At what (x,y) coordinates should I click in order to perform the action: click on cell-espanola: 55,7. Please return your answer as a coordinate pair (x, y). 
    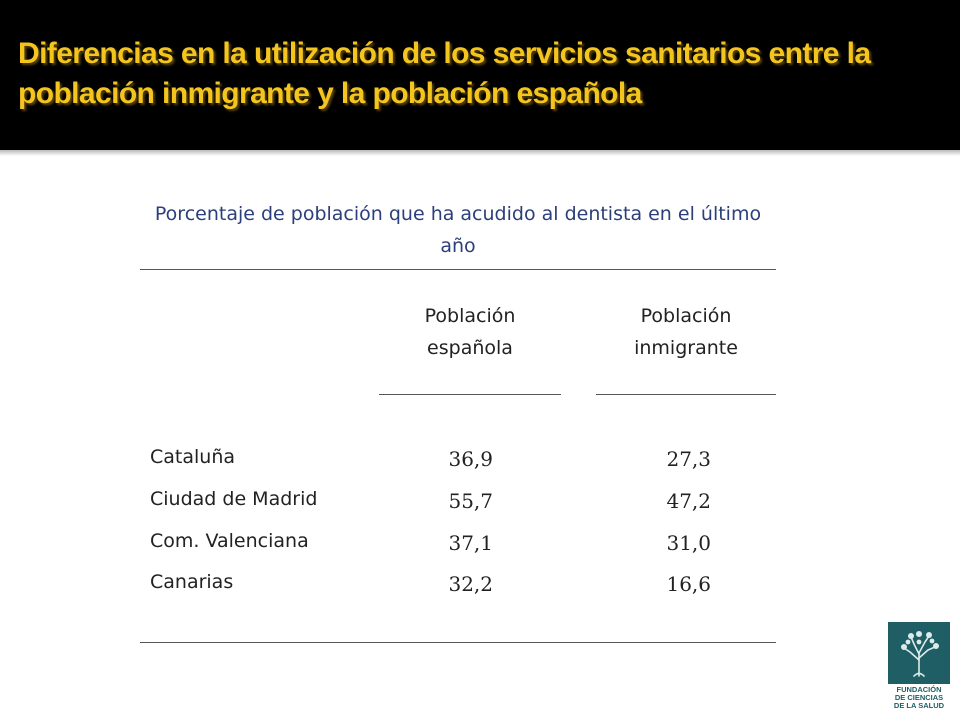
    Looking at the image, I should click on (470, 501).